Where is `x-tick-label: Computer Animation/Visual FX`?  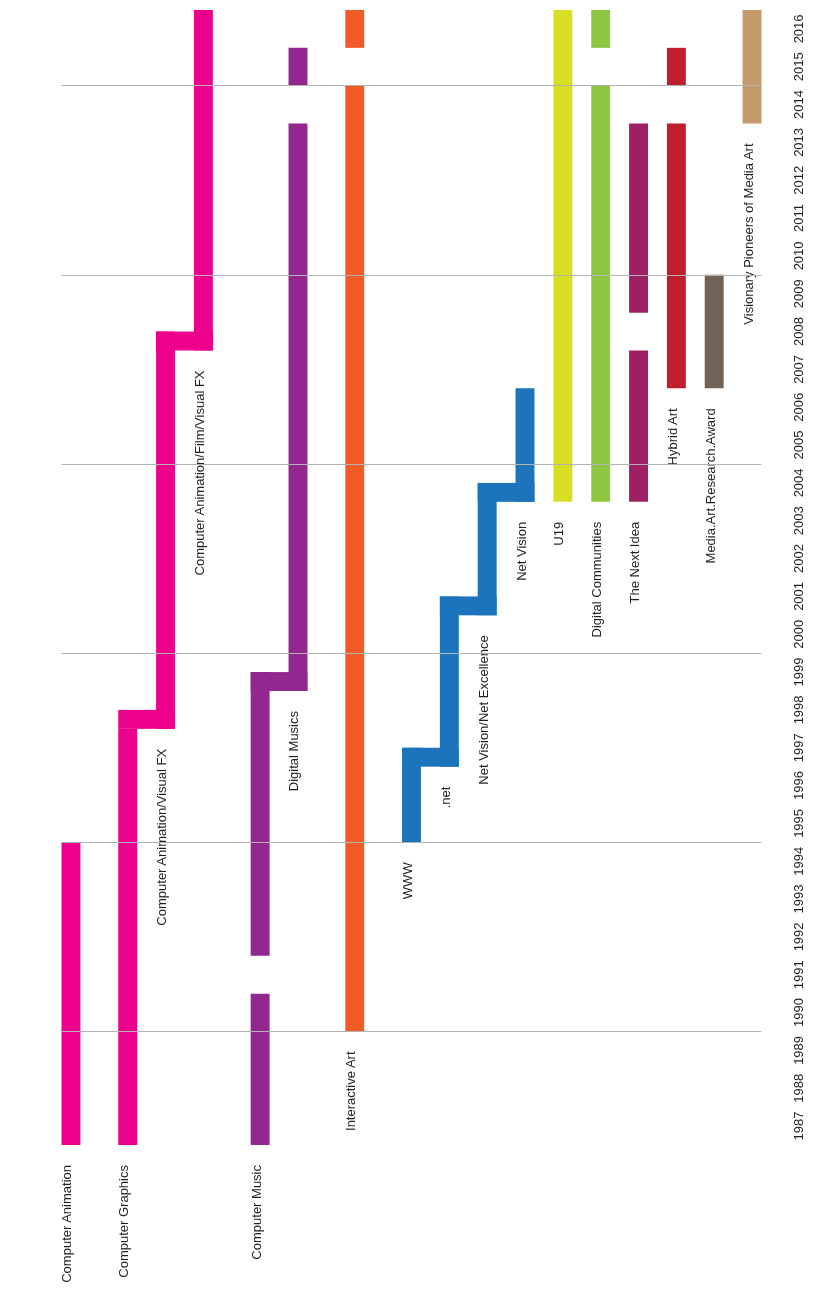
x-tick-label: Computer Animation/Visual FX is located at coordinates (162, 837).